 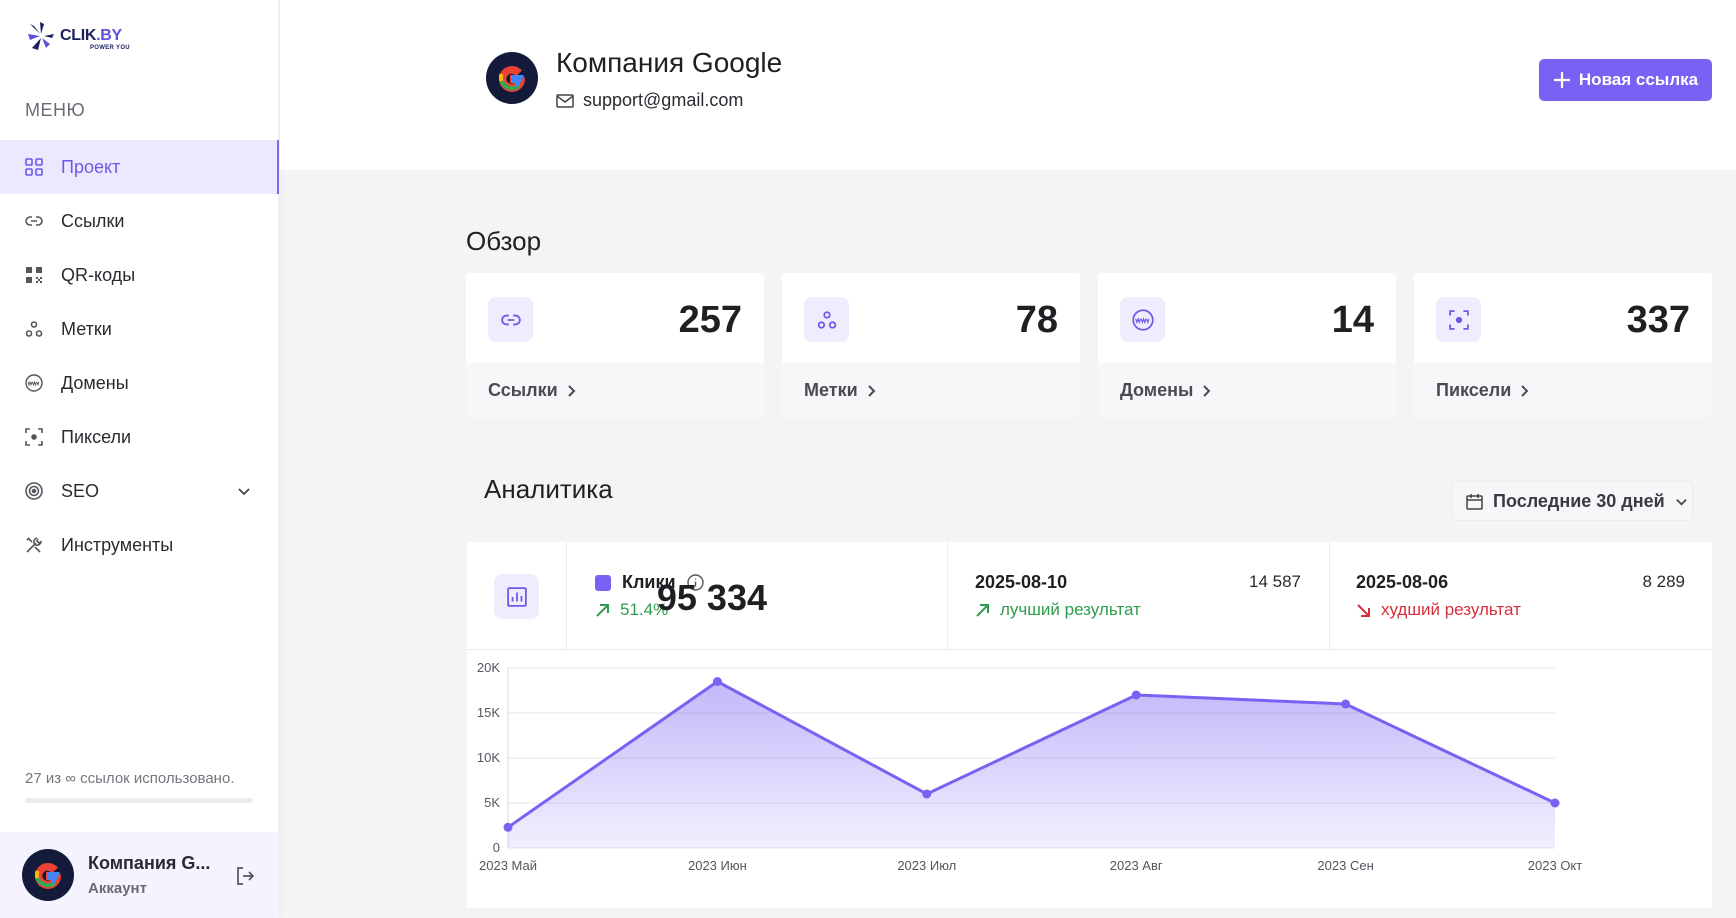 What do you see at coordinates (644, 609) in the screenshot?
I see `clicks-growth-value: 51.4%` at bounding box center [644, 609].